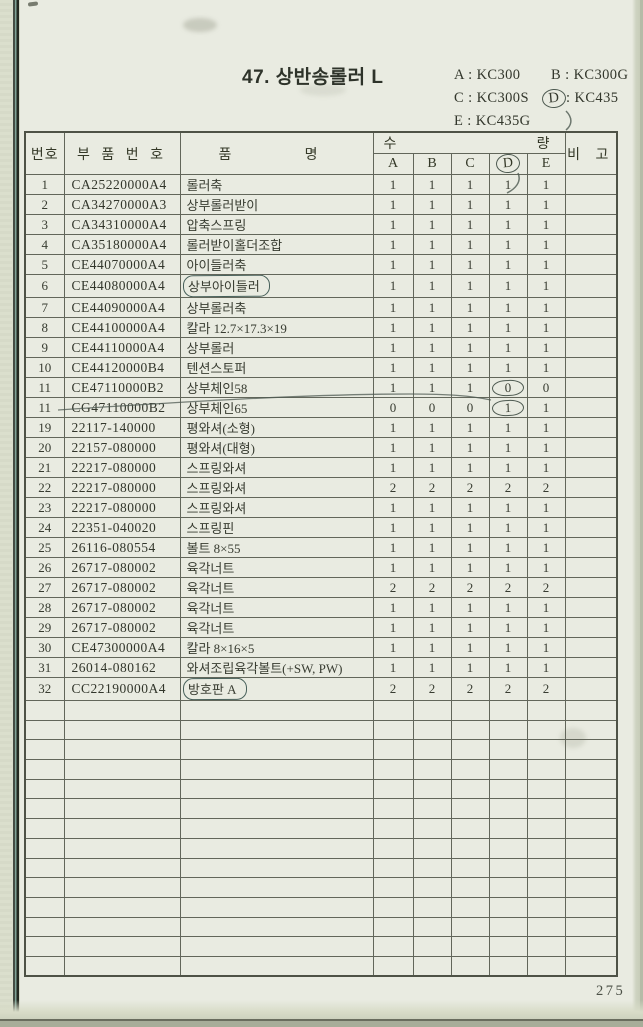 The height and width of the screenshot is (1027, 643). I want to click on cell-part-no: 22157-080000, so click(122, 447).